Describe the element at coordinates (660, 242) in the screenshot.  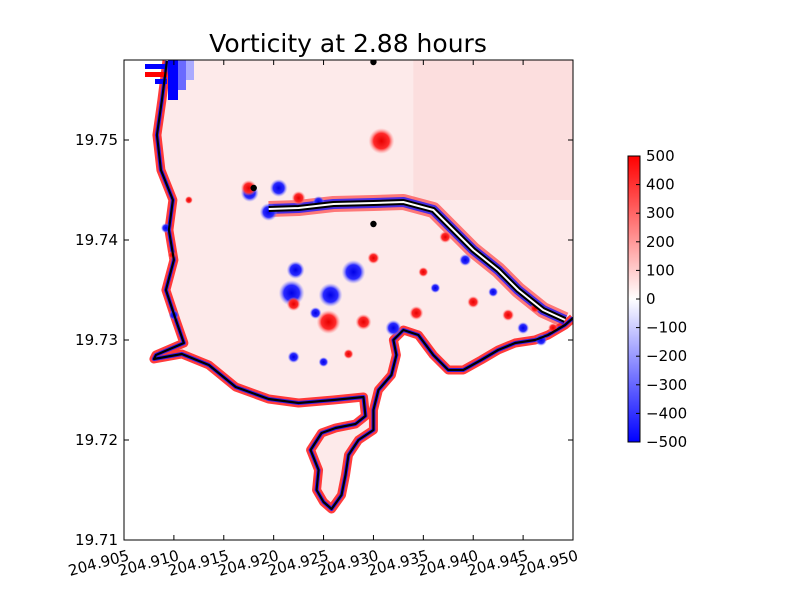
I see `colorbar-tick-label: 200` at that location.